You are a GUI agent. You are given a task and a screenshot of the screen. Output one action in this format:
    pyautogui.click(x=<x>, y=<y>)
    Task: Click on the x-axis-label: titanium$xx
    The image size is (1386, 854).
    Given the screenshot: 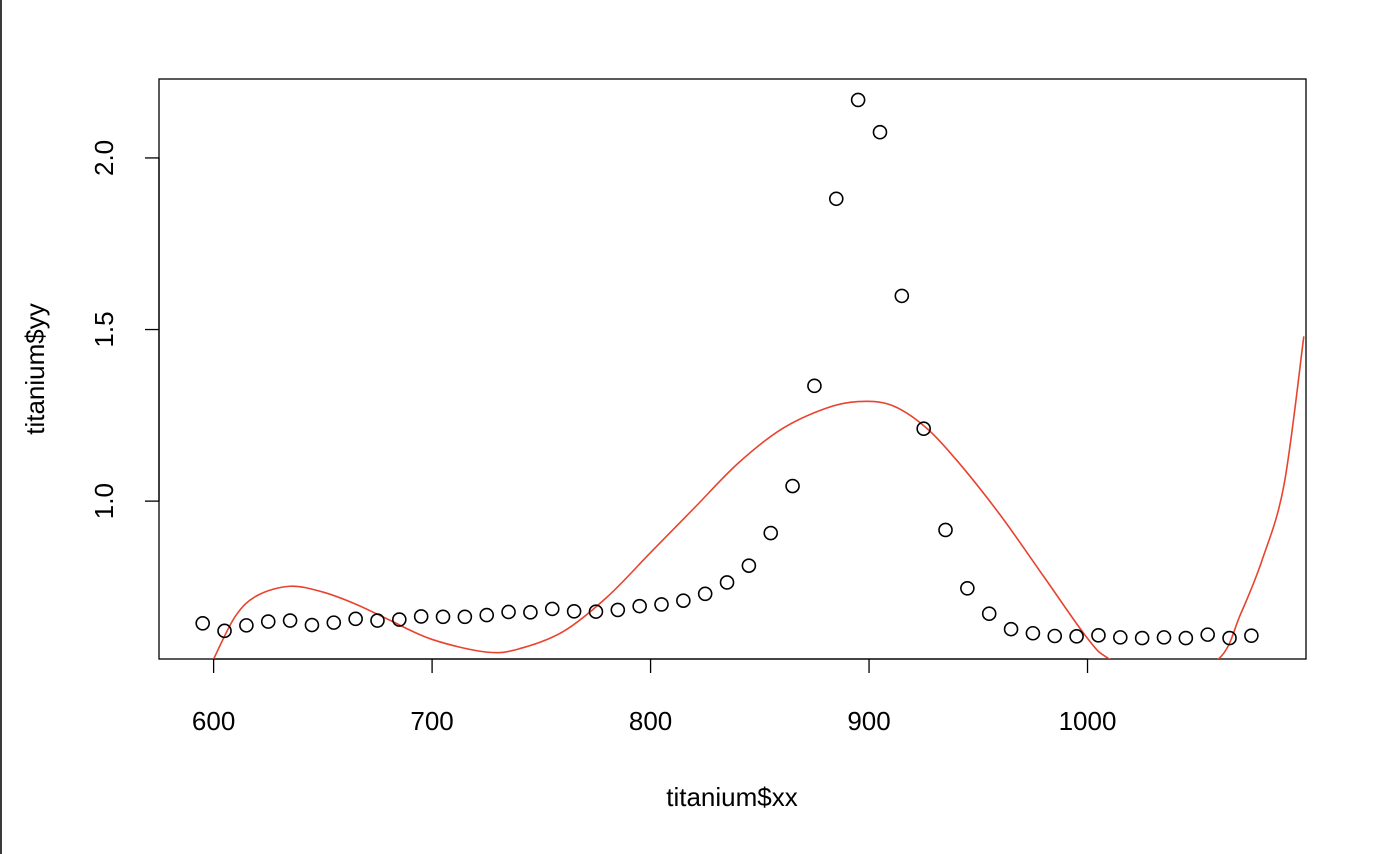 What is the action you would take?
    pyautogui.click(x=732, y=797)
    